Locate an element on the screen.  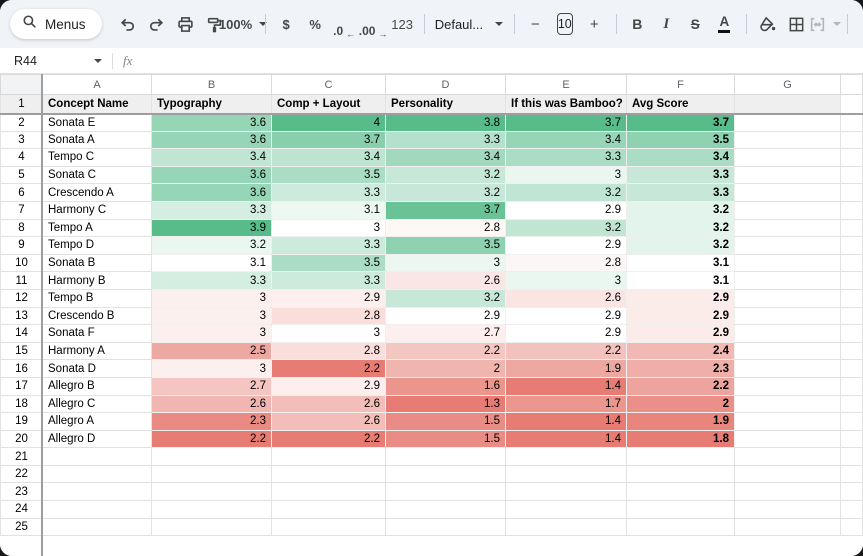
cell-D5: 3.2 is located at coordinates (445, 175).